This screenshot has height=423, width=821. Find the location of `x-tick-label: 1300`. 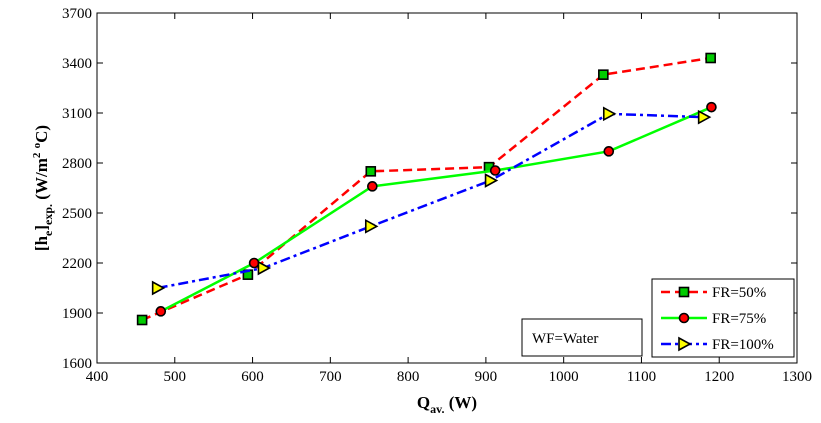

x-tick-label: 1300 is located at coordinates (797, 377).